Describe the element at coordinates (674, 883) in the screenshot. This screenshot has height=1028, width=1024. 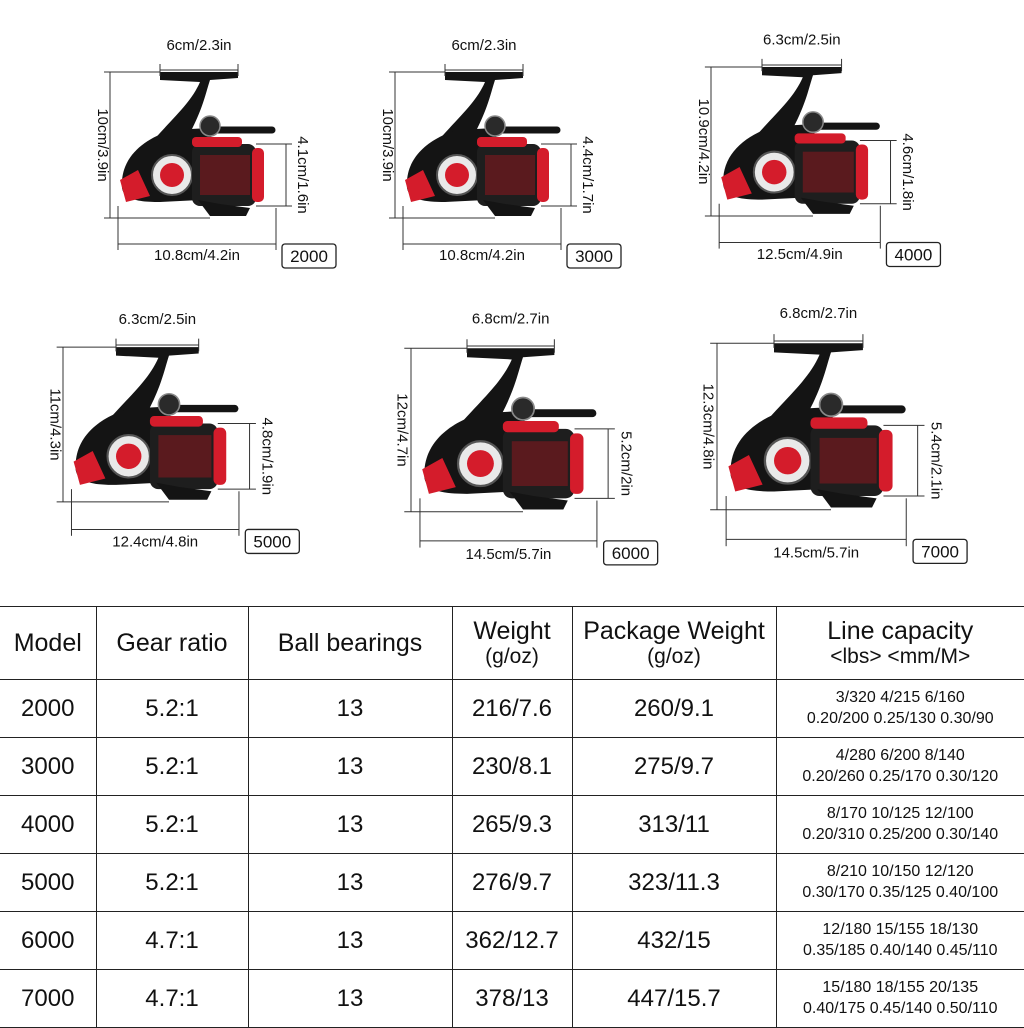
I see `cell-package-weight: 323/11.3` at that location.